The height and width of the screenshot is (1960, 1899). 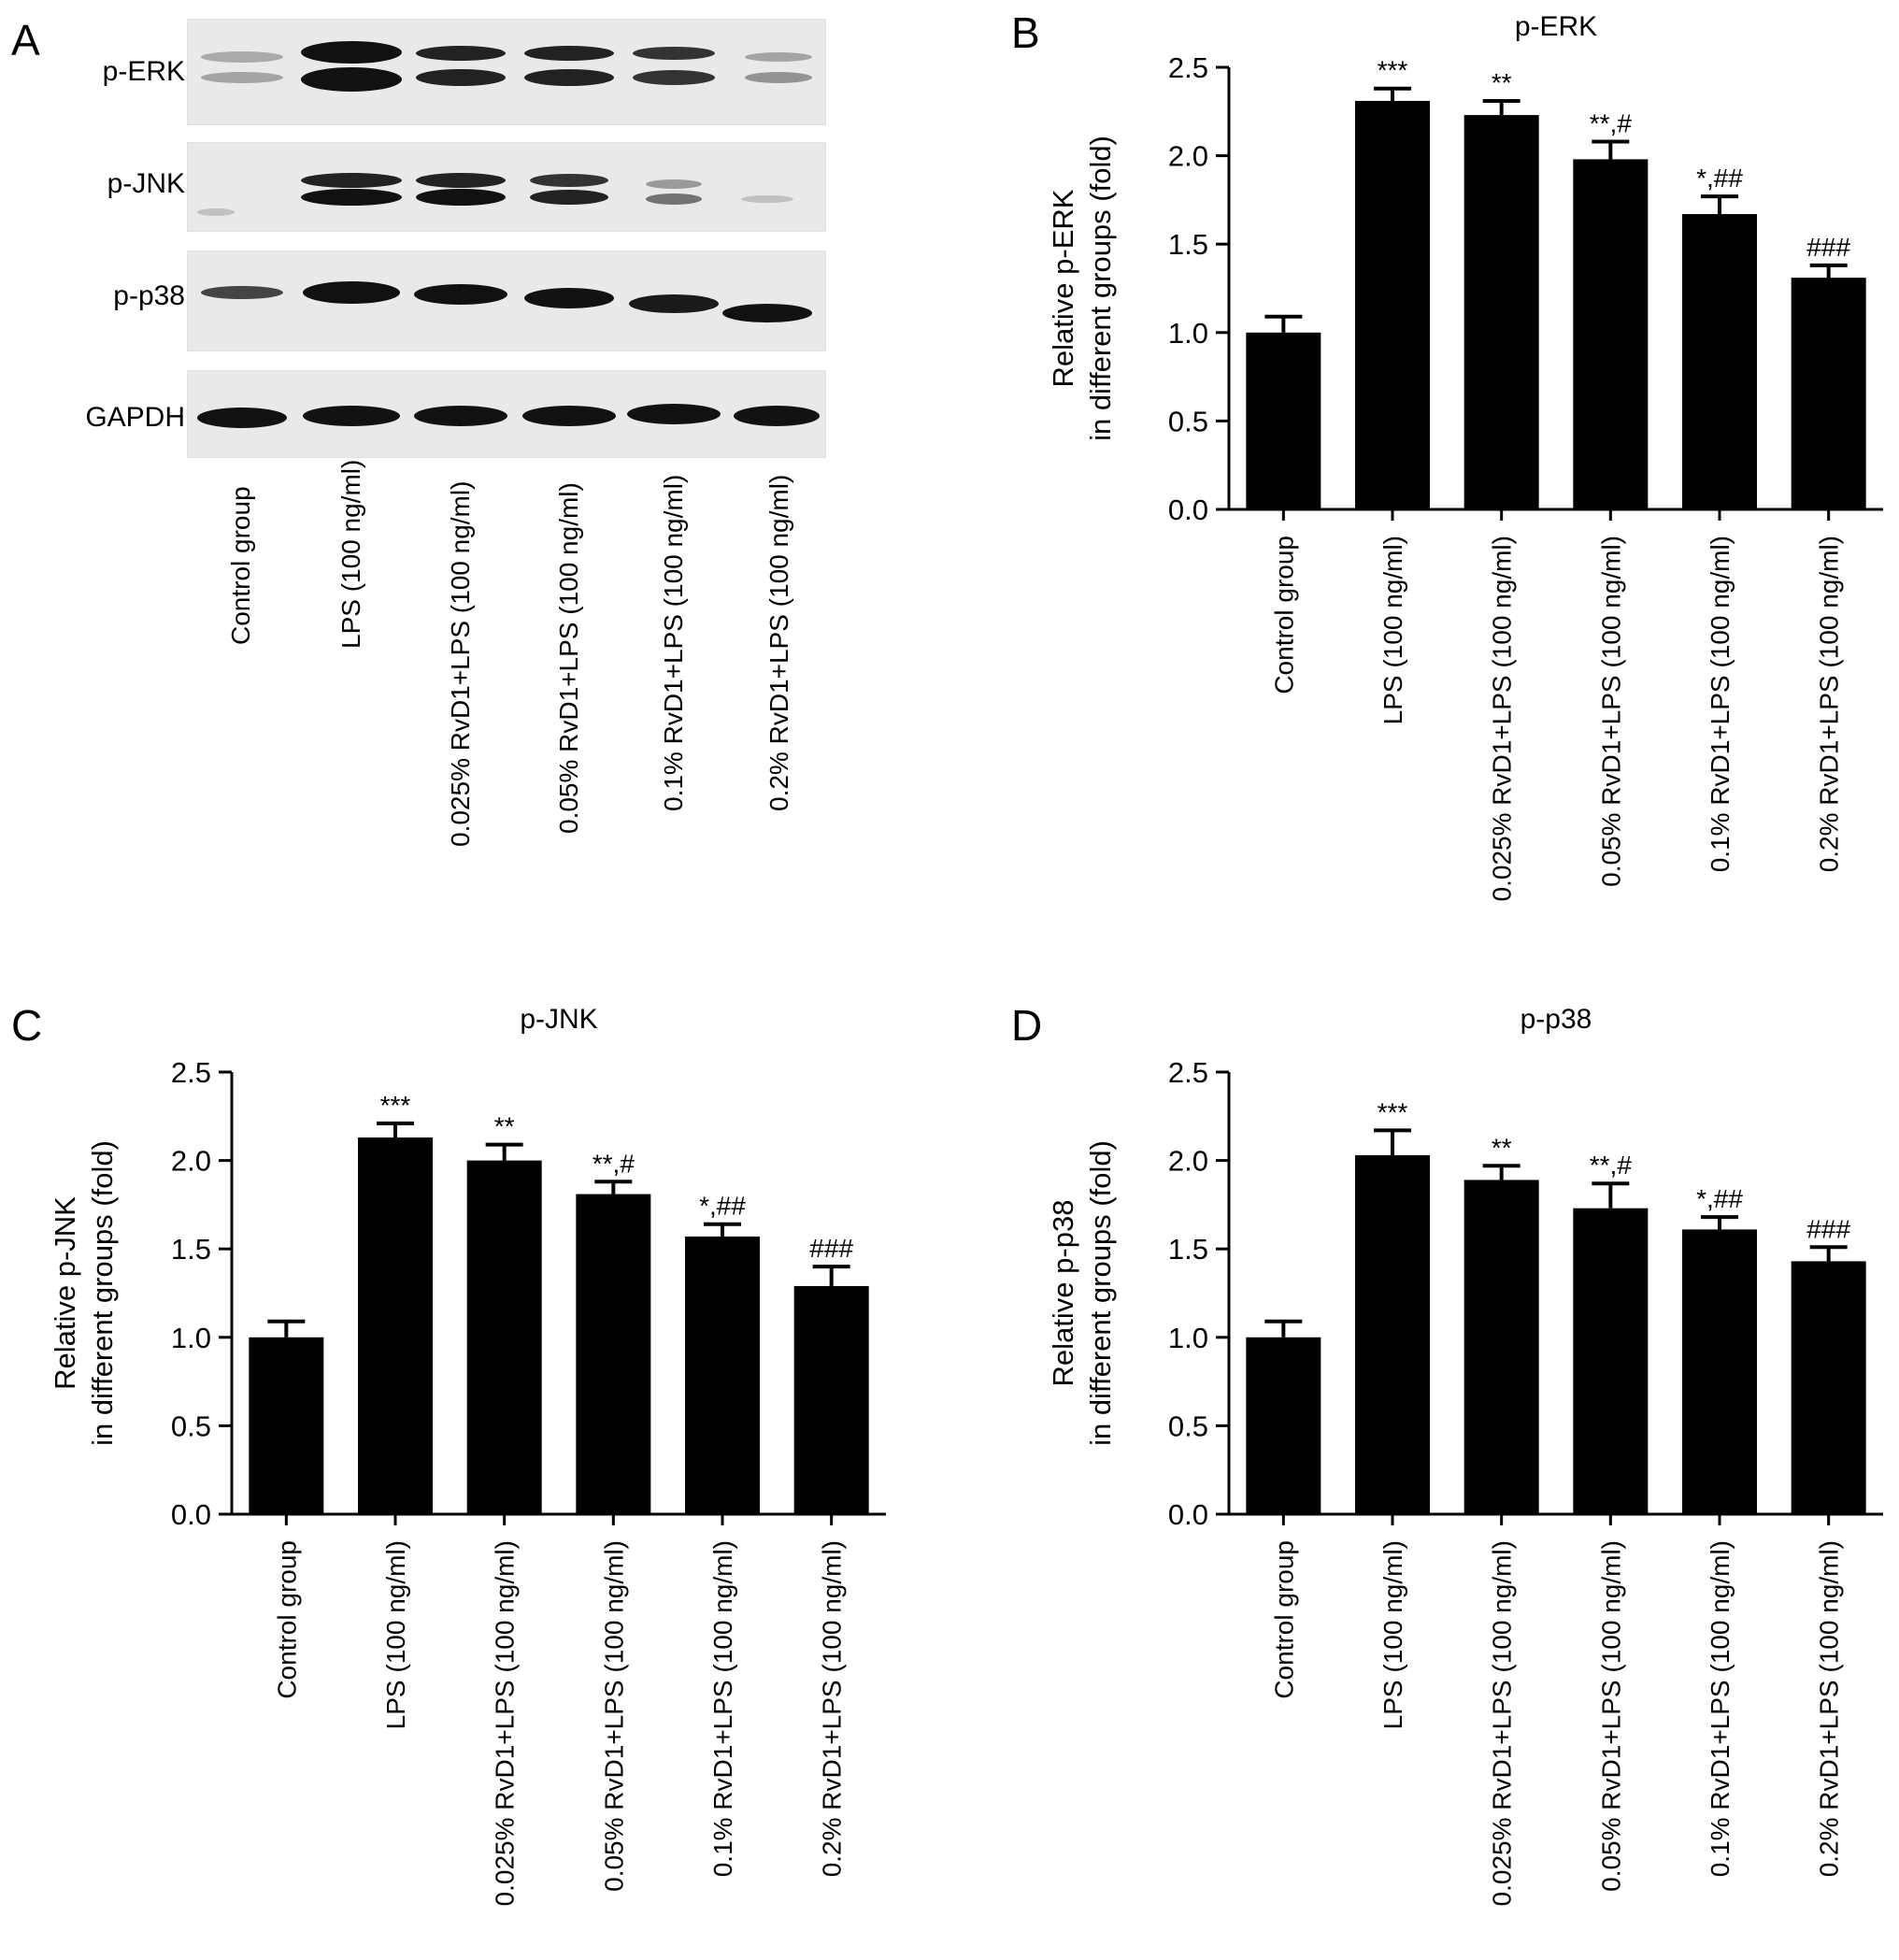 What do you see at coordinates (831, 1248) in the screenshot?
I see `chart-1-significance-5: ###` at bounding box center [831, 1248].